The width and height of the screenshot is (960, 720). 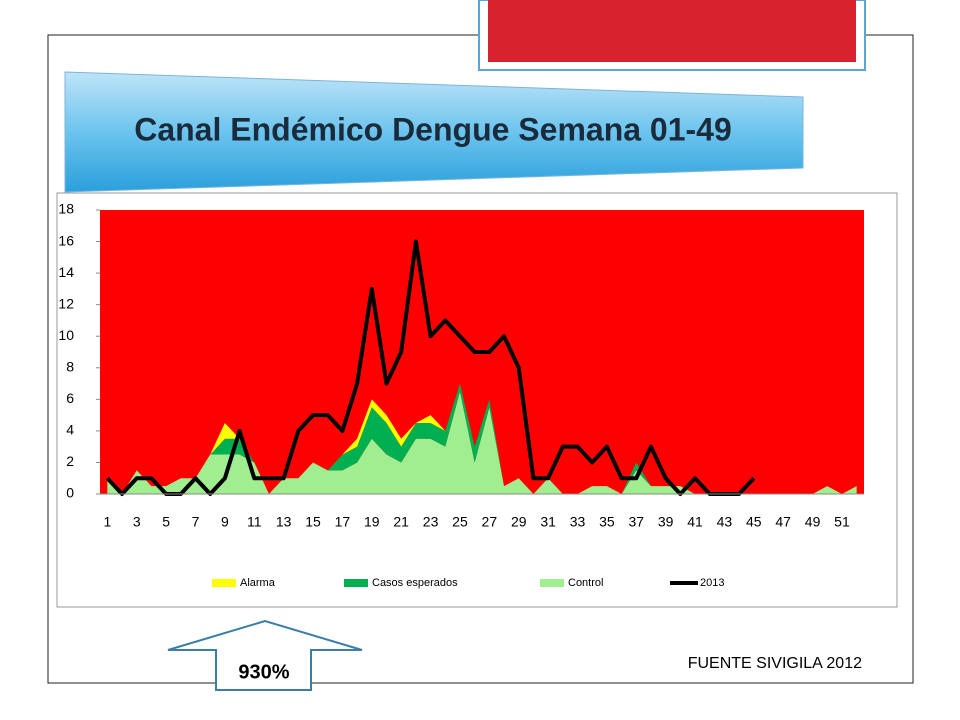 What do you see at coordinates (754, 522) in the screenshot?
I see `x-tick-label: 45` at bounding box center [754, 522].